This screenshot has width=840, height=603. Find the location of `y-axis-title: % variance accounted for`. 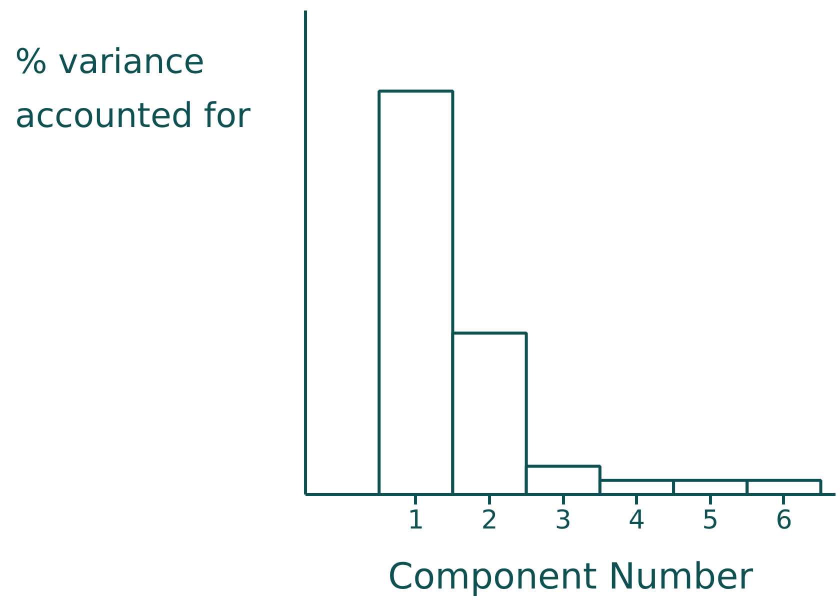

y-axis-title: % variance accounted for is located at coordinates (133, 89).